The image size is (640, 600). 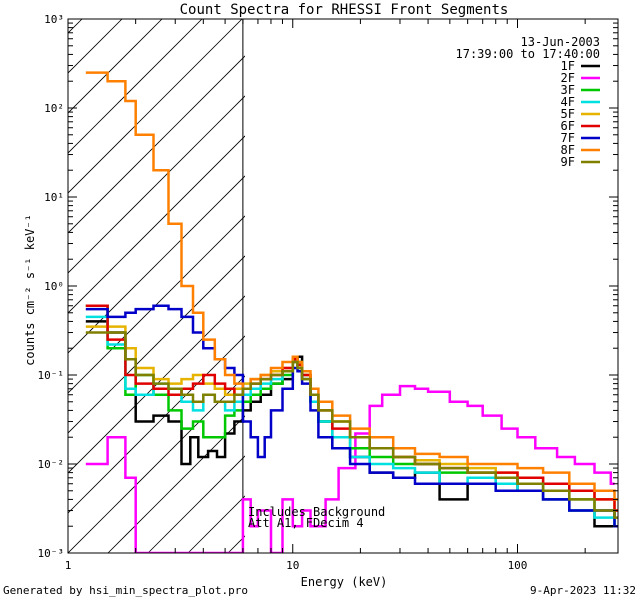 I want to click on y-tick-label-1e0: 10⁰, so click(x=54, y=286).